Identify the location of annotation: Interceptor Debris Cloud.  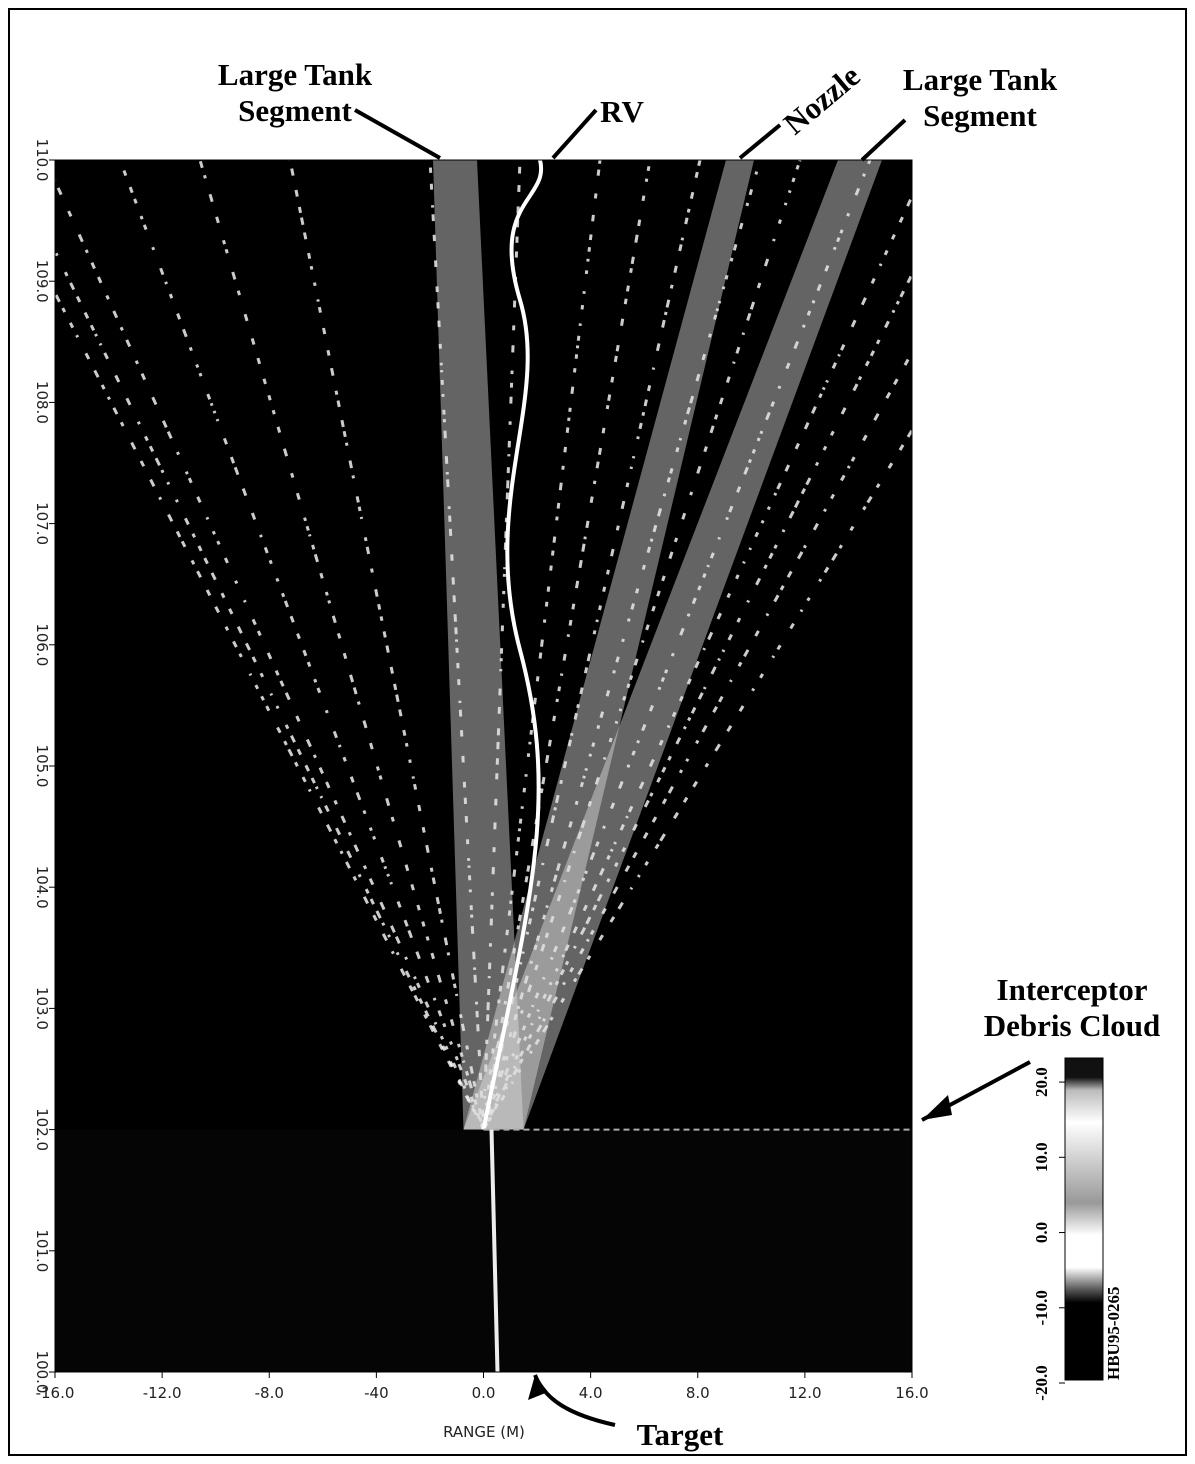
(1072, 1007).